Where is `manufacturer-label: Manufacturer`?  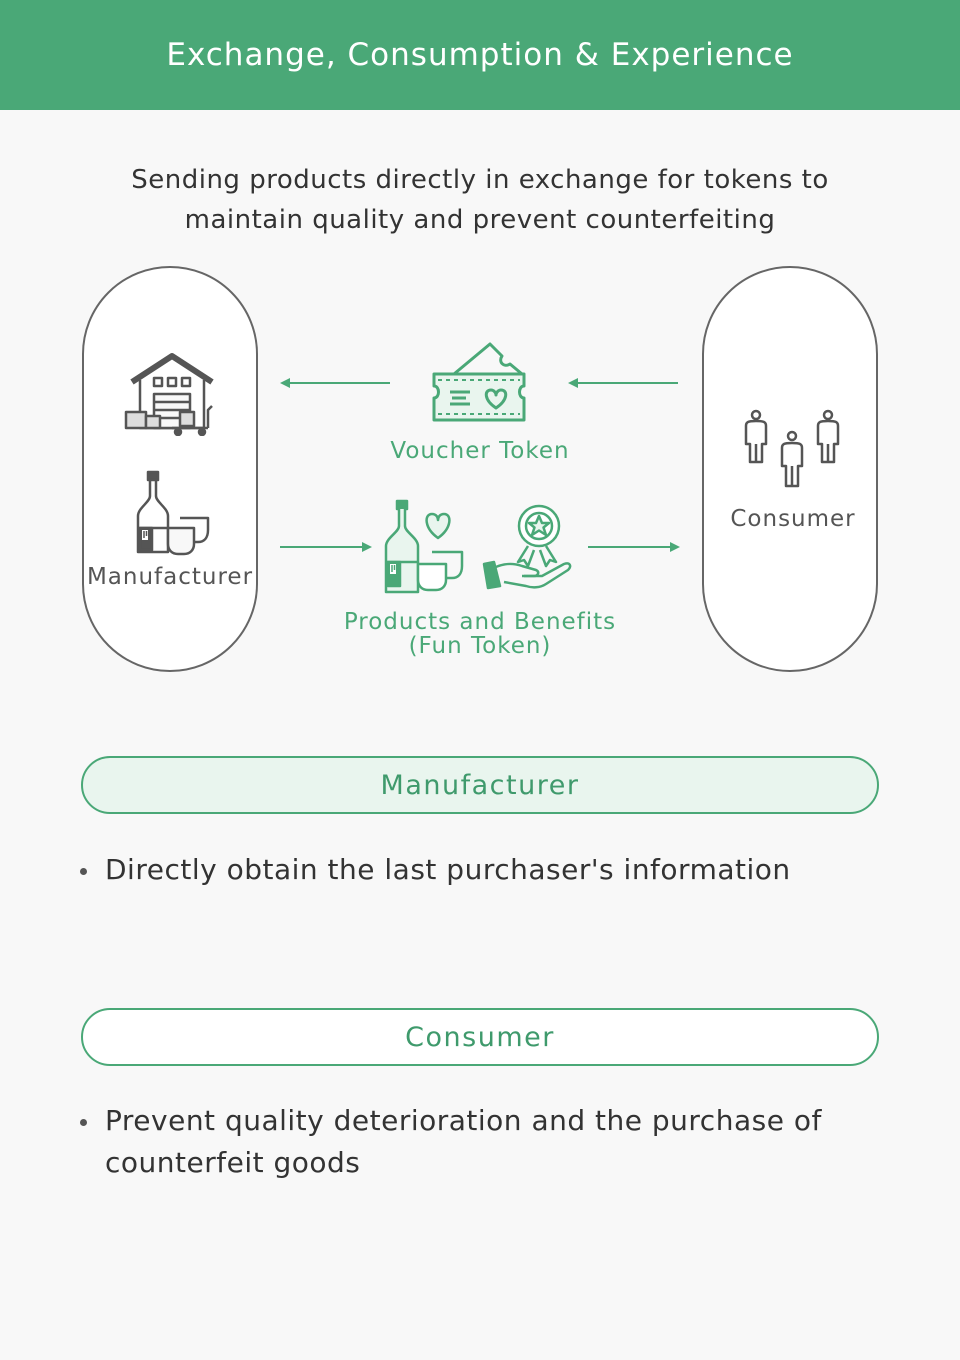 manufacturer-label: Manufacturer is located at coordinates (170, 577).